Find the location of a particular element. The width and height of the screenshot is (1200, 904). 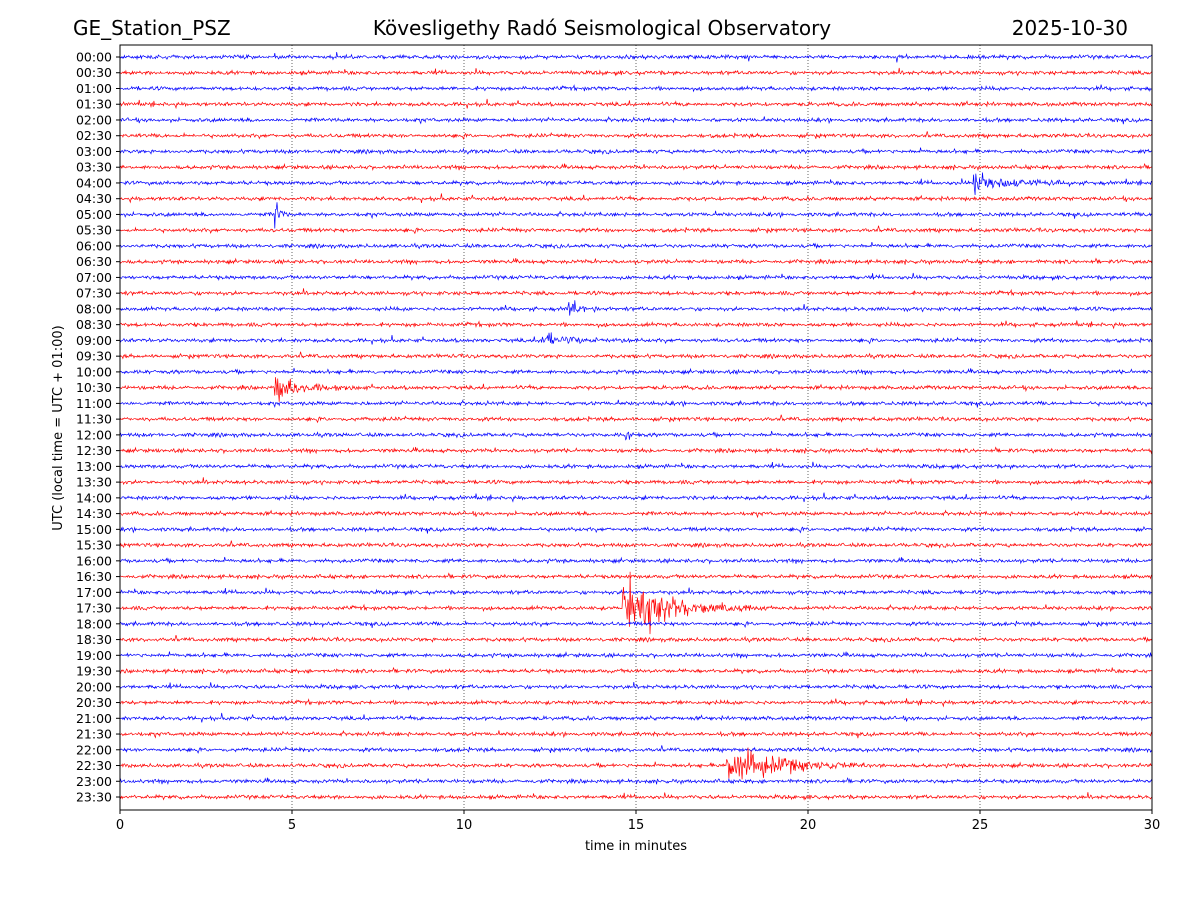

y-tick-label: 14:00 is located at coordinates (94, 497).